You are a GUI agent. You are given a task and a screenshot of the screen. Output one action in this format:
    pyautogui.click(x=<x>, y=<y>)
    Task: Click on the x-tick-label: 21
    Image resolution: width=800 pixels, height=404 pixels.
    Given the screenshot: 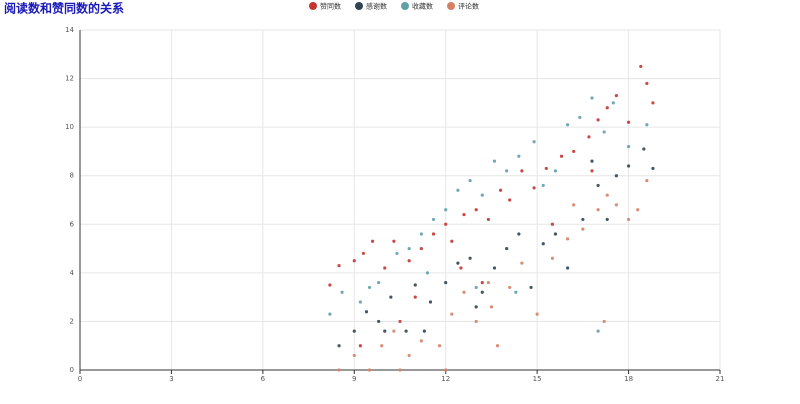 What is the action you would take?
    pyautogui.click(x=720, y=379)
    